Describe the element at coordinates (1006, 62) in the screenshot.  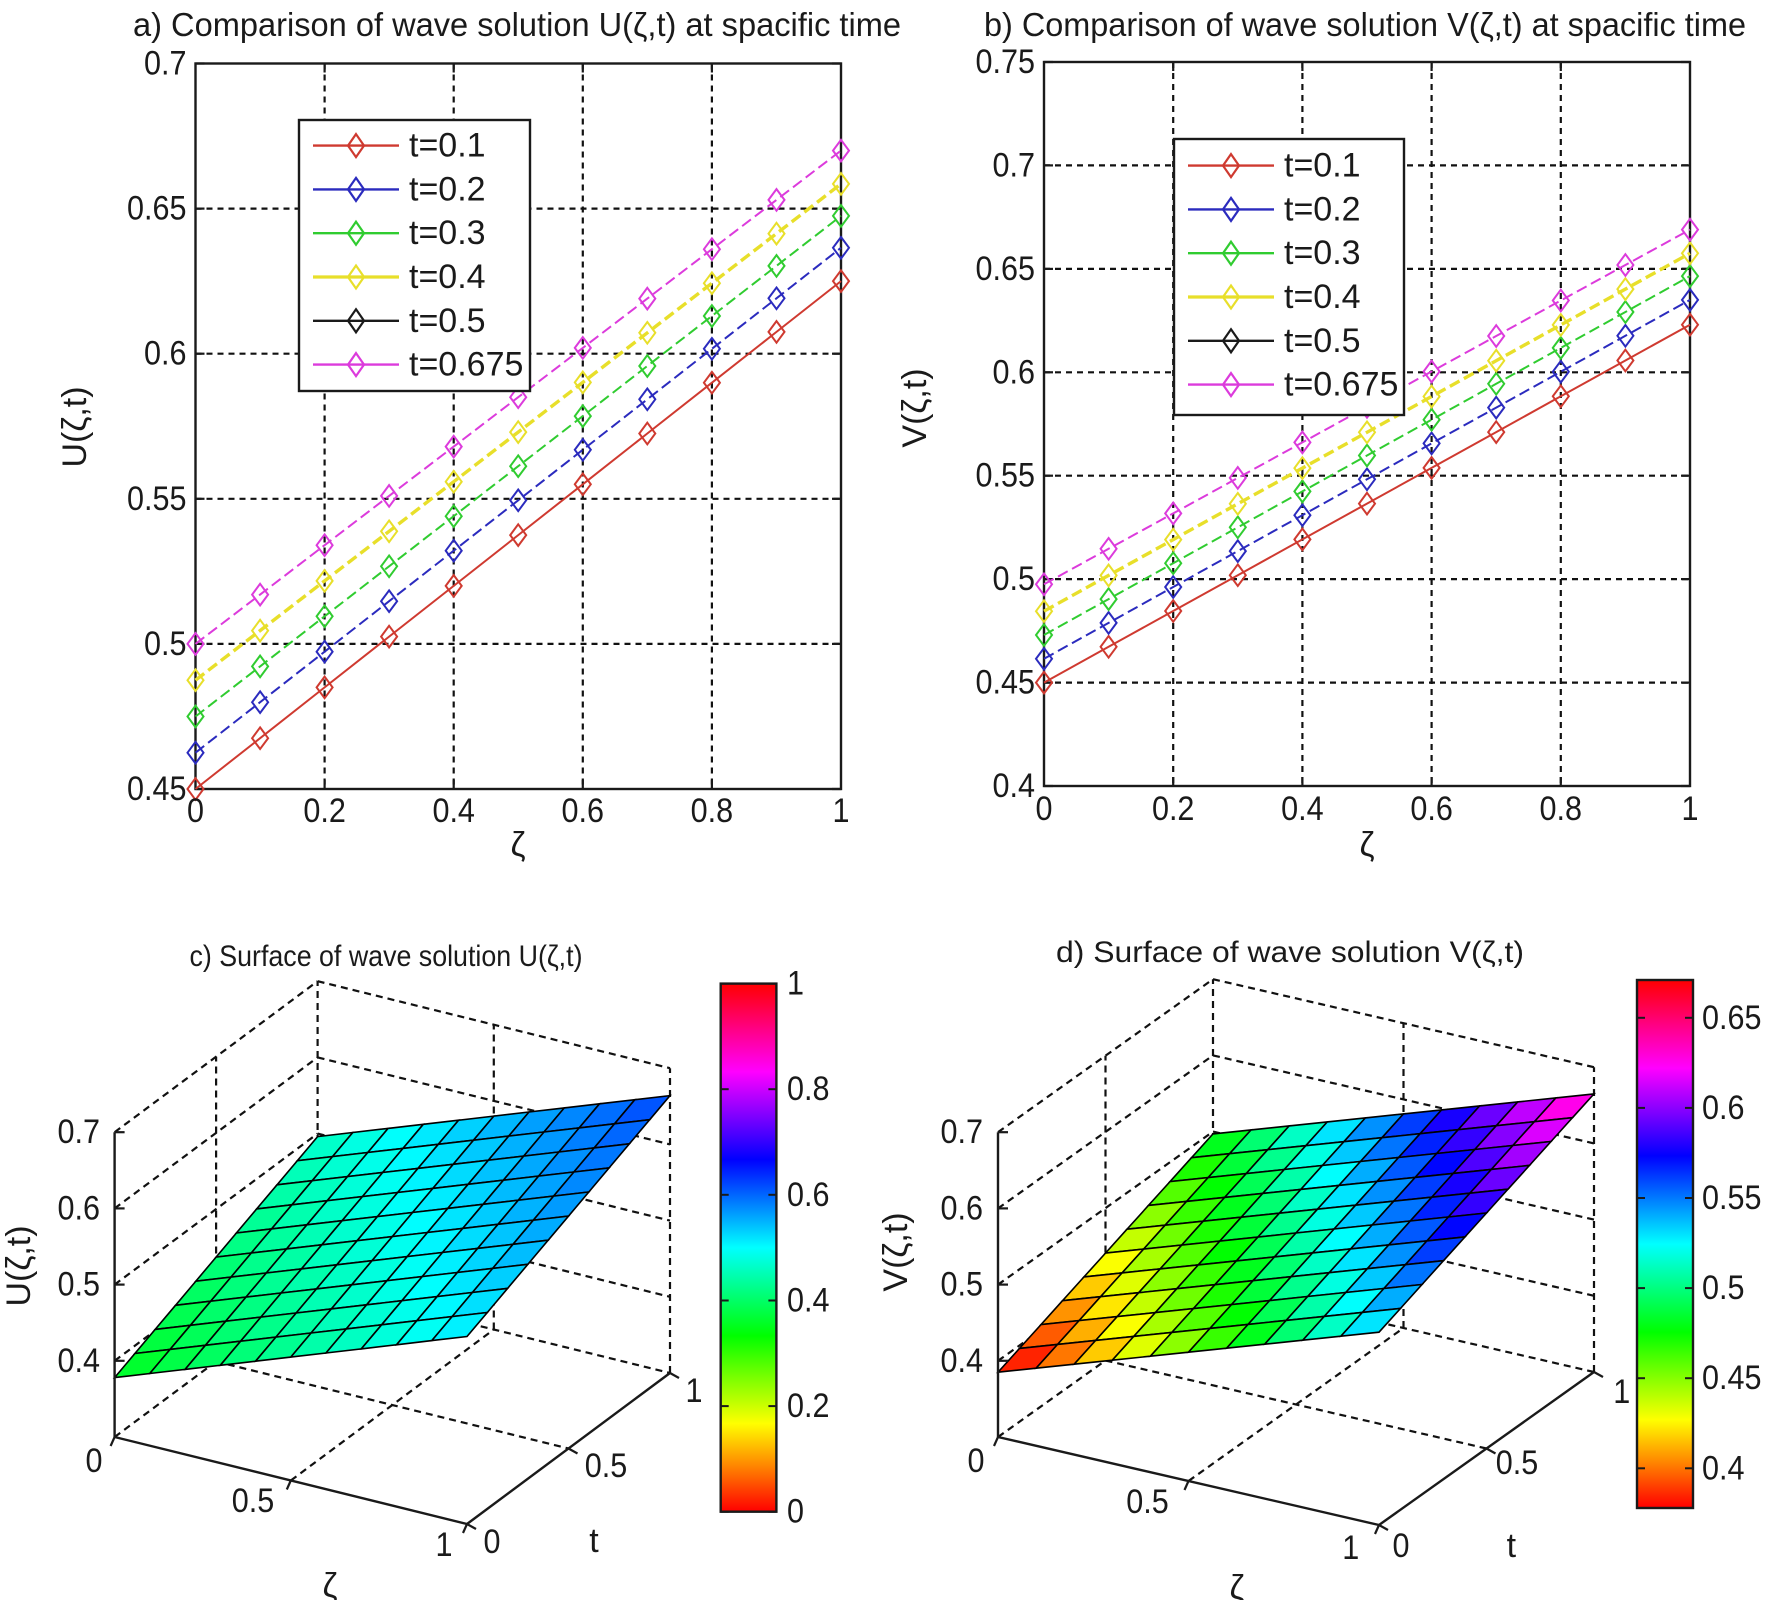
I see `svg-text: 0.75` at that location.